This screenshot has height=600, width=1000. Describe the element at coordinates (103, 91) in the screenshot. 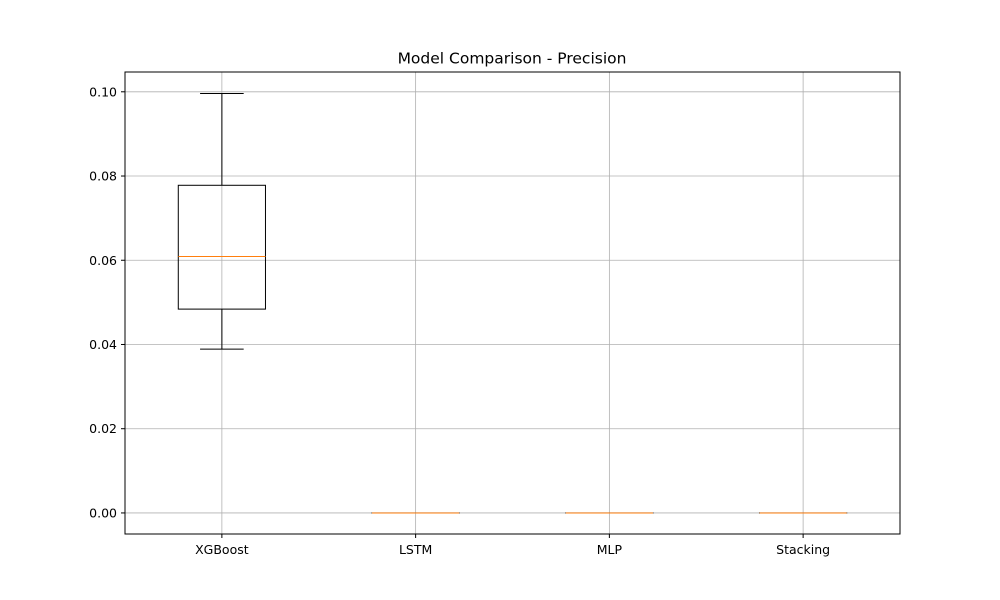

I see `y-tick-label: 0.10` at that location.